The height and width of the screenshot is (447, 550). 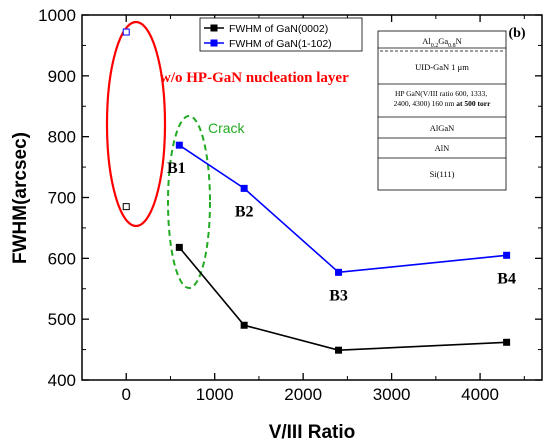 I want to click on crack-annotation: Crack, so click(x=227, y=128).